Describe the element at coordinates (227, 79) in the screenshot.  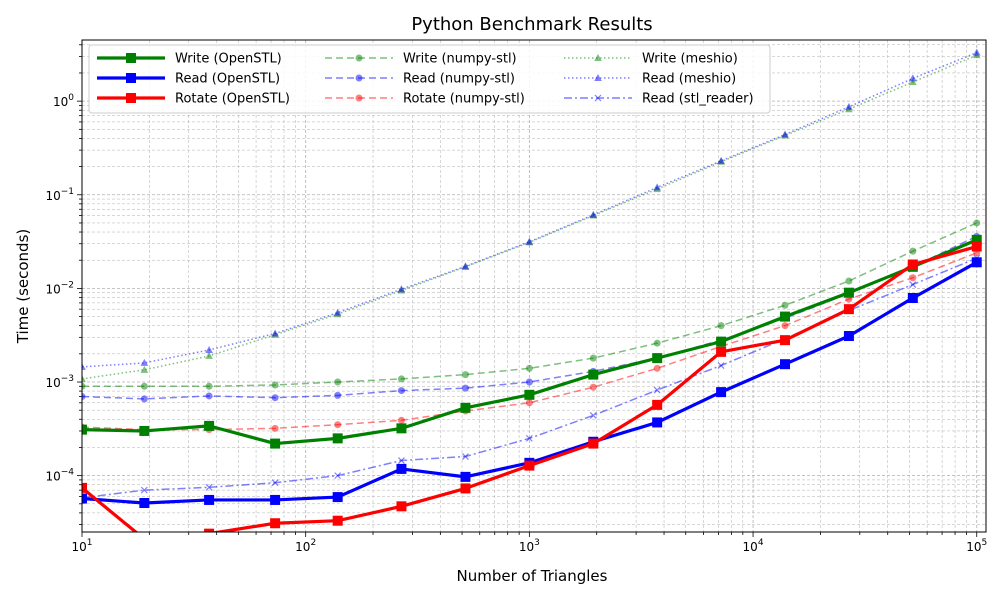
I see `legend-label: Read (OpenSTL)` at that location.